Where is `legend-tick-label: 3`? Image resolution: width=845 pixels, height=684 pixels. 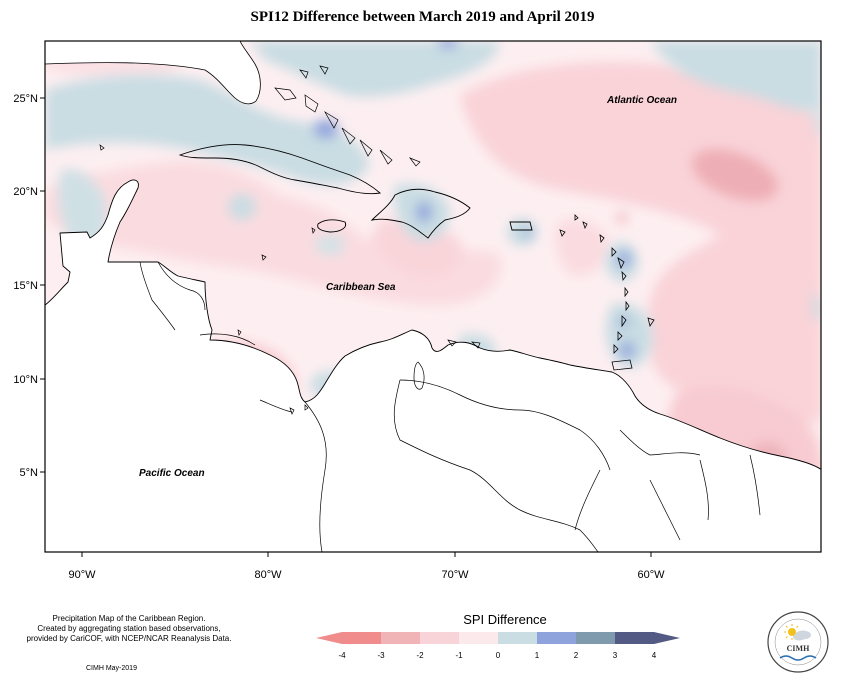
legend-tick-label: 3 is located at coordinates (615, 655).